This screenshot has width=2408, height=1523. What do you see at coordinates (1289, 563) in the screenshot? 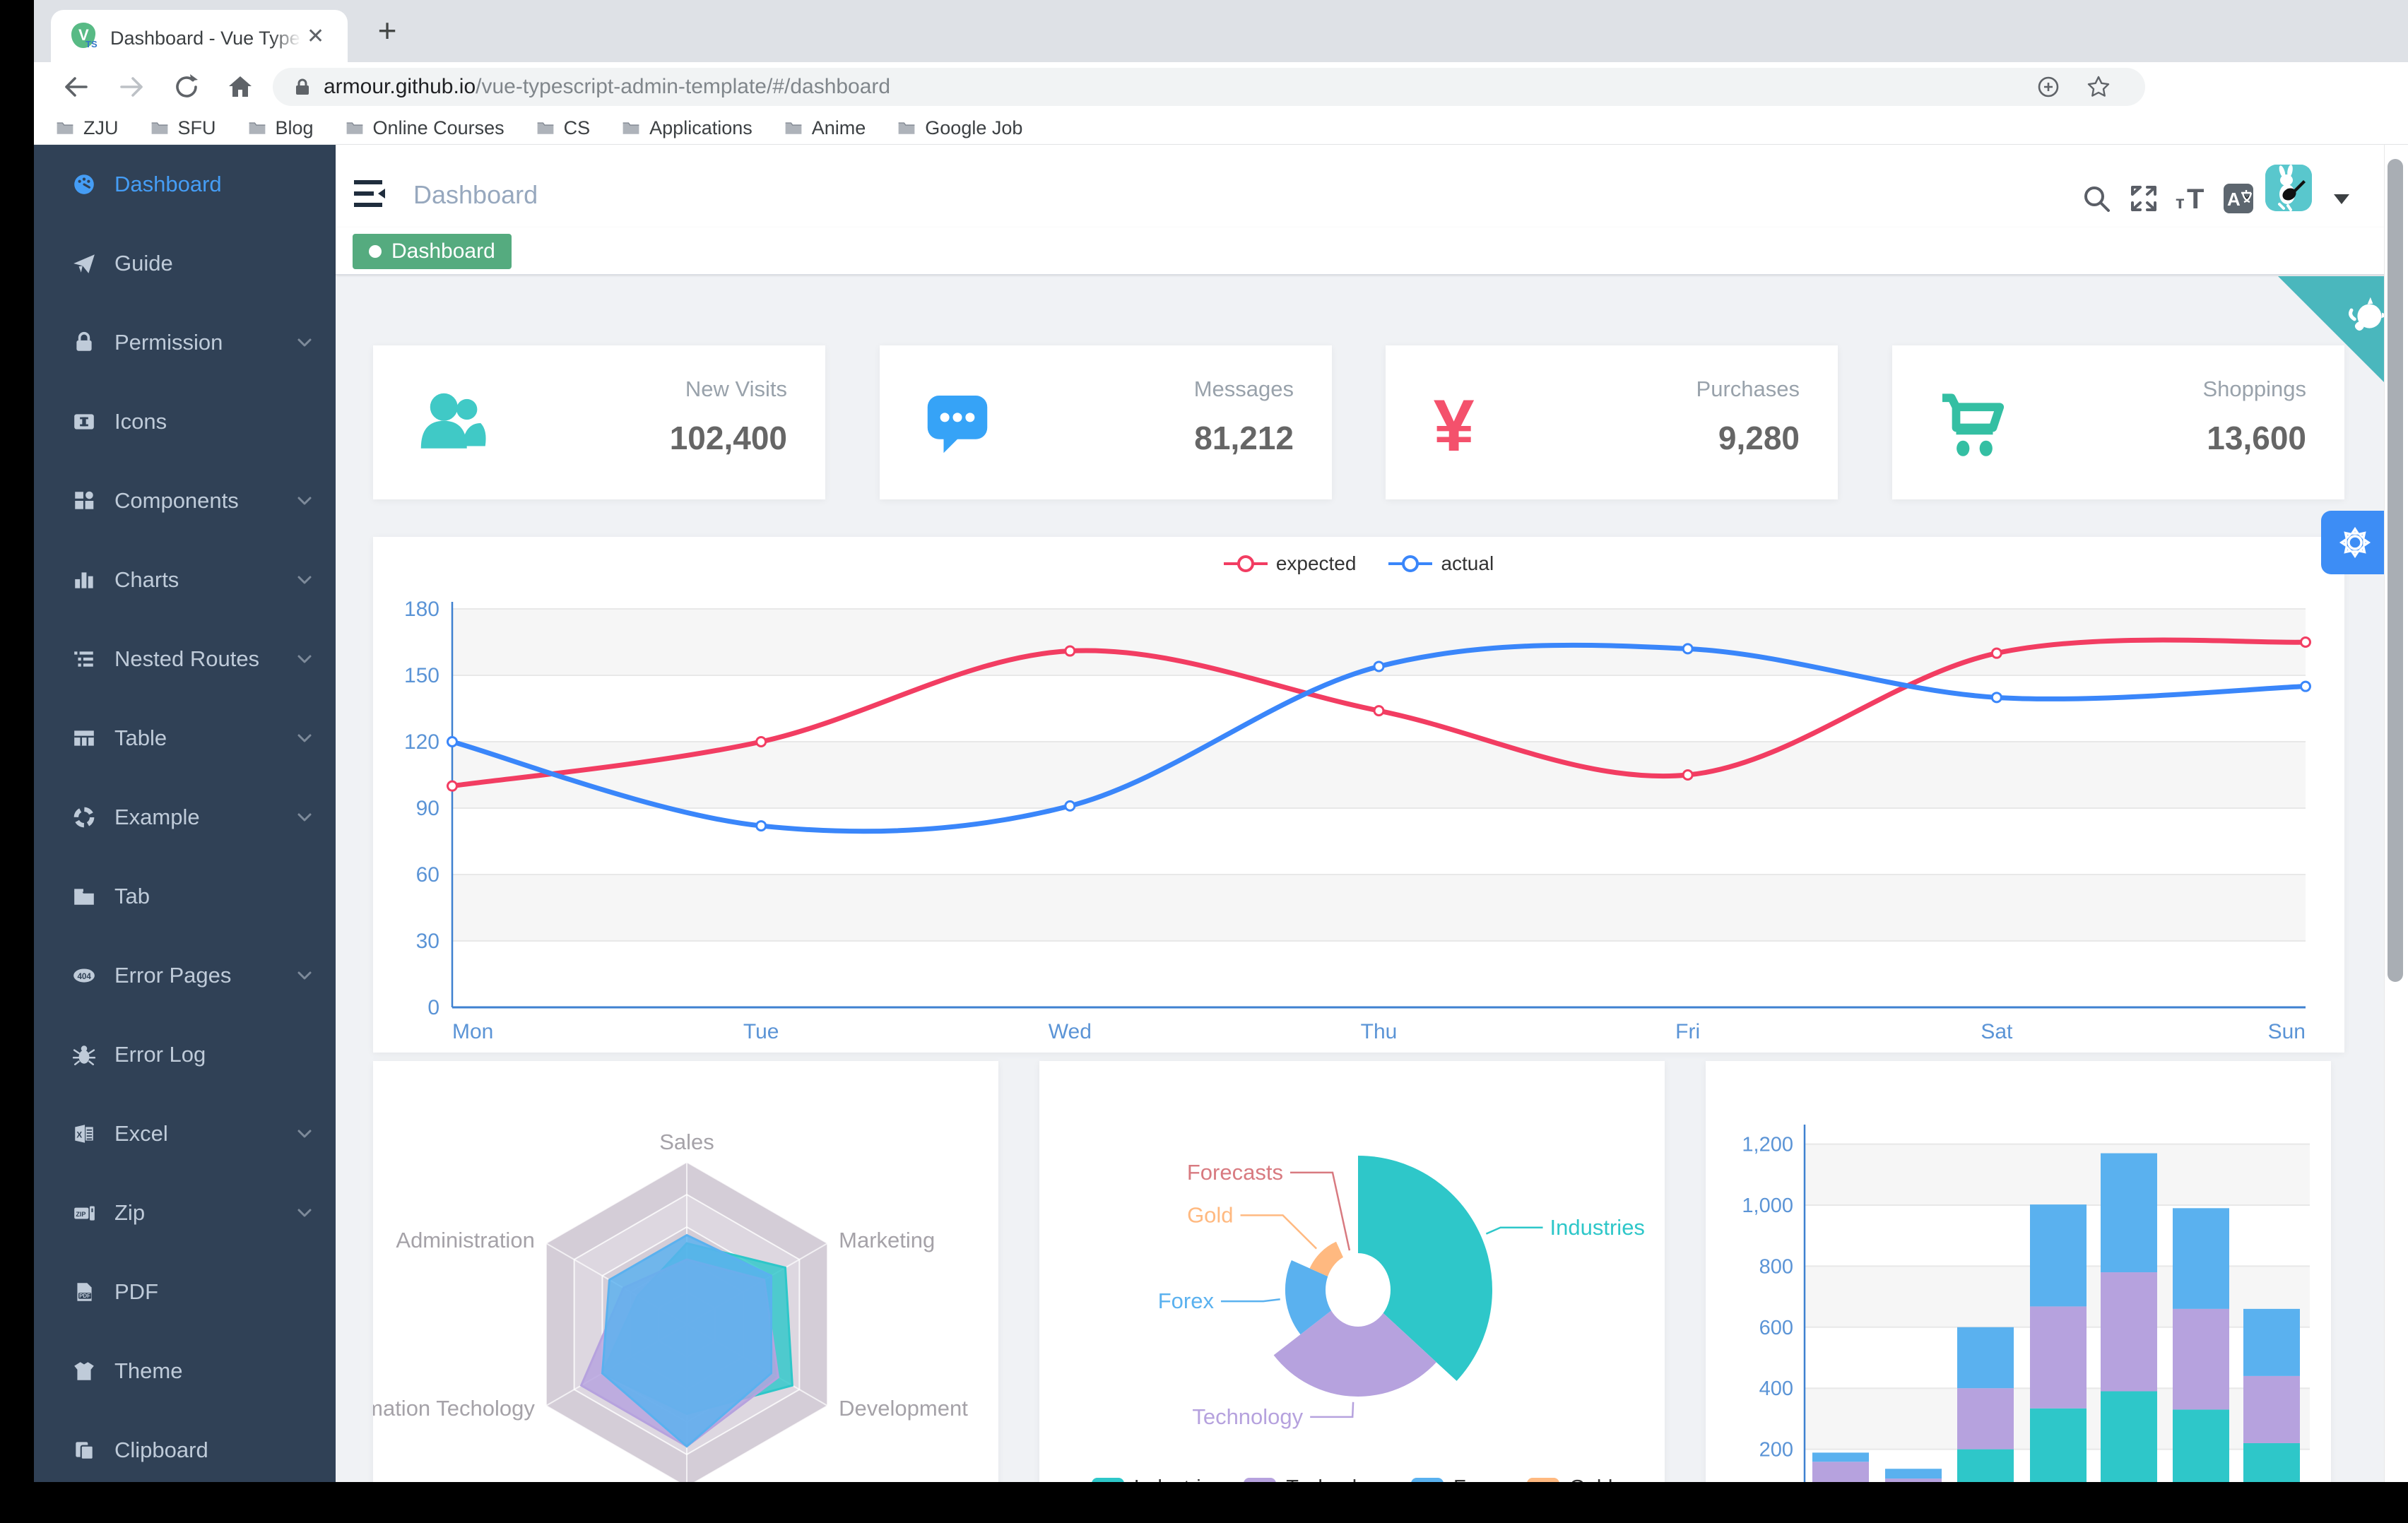
I see `legend-item-expected: expected` at bounding box center [1289, 563].